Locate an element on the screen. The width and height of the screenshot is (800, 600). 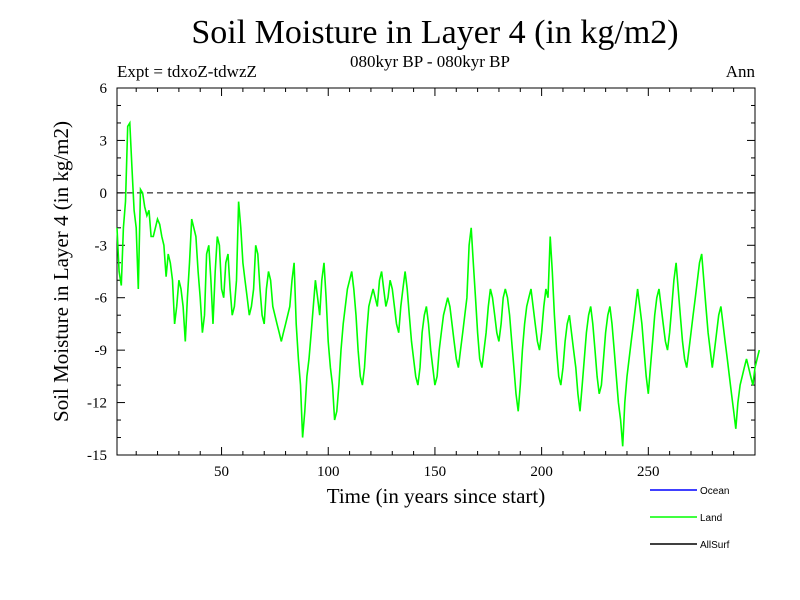
x-tick-label: 250 is located at coordinates (648, 472).